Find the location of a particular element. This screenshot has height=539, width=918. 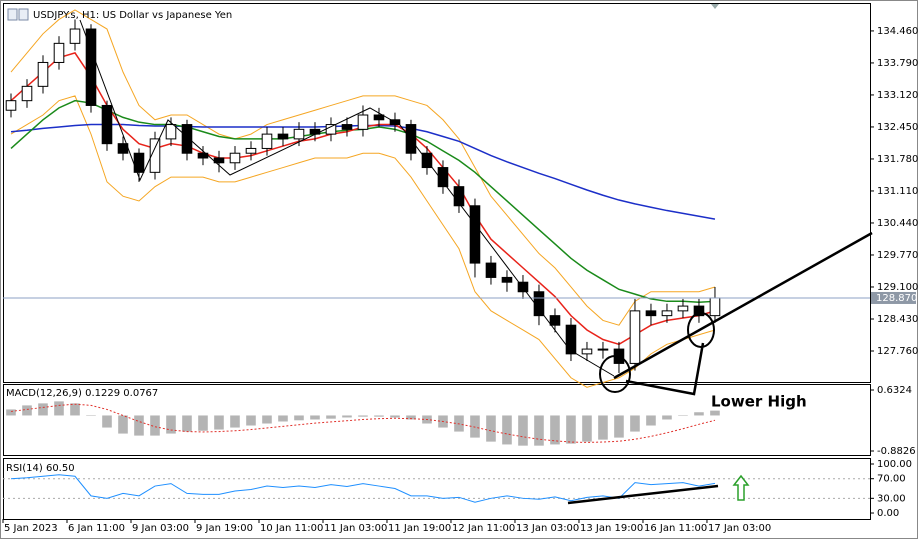

macd-pane is located at coordinates (437, 420).